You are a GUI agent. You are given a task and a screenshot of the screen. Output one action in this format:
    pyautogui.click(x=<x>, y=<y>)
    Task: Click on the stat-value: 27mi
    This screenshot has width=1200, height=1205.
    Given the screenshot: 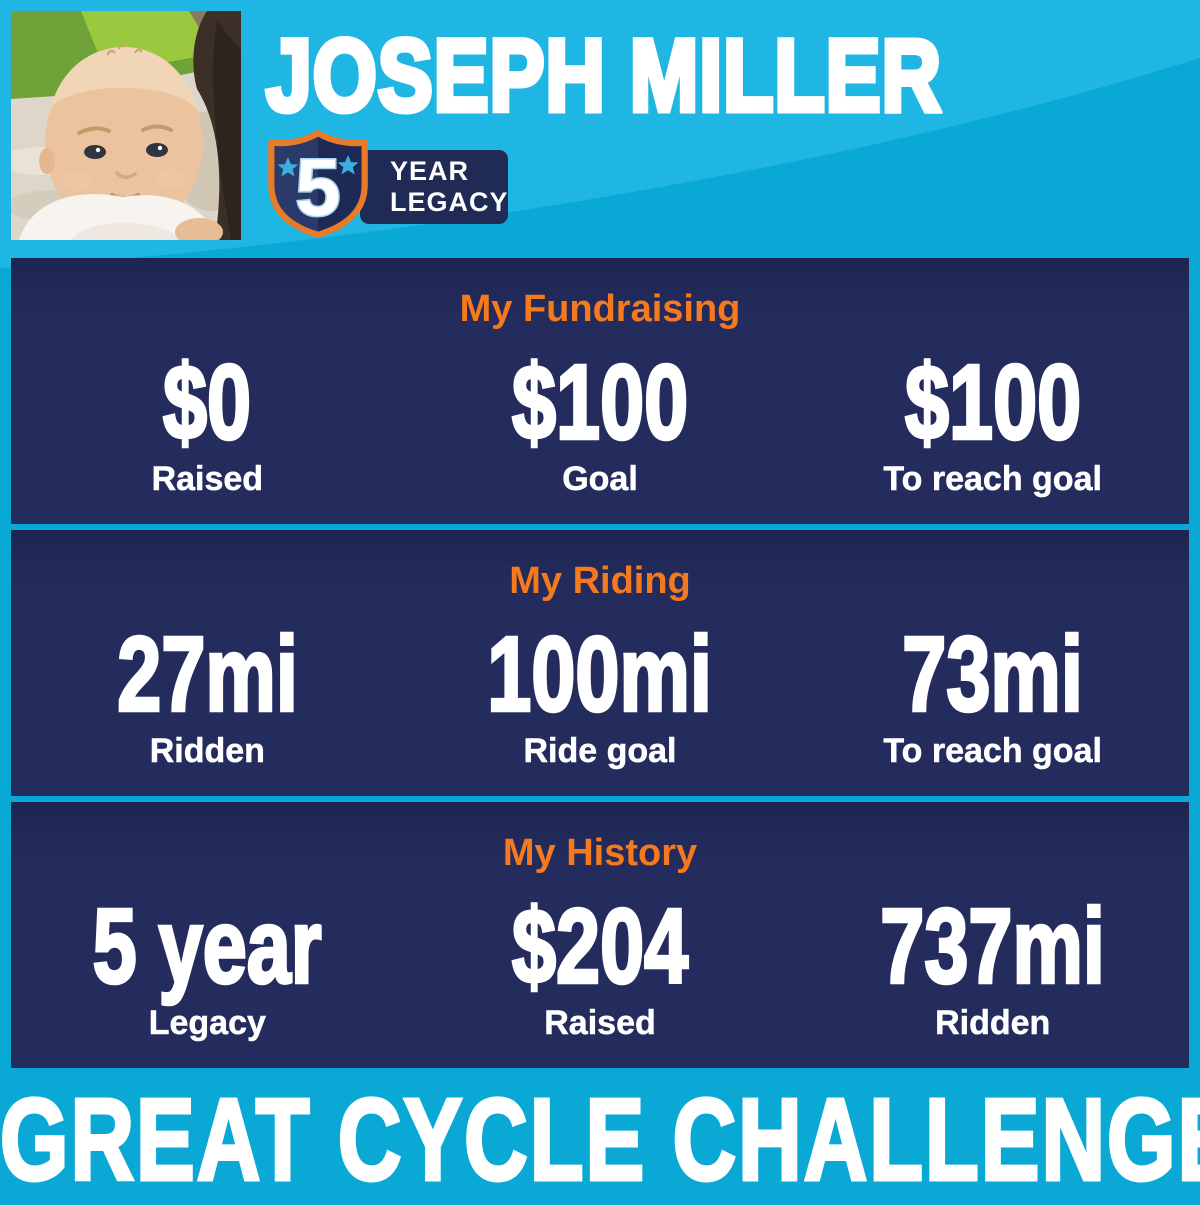 What is the action you would take?
    pyautogui.click(x=207, y=675)
    